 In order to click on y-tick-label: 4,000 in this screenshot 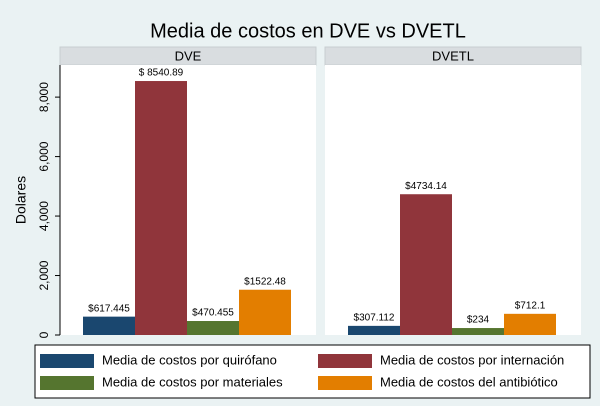, I will do `click(44, 216)`.